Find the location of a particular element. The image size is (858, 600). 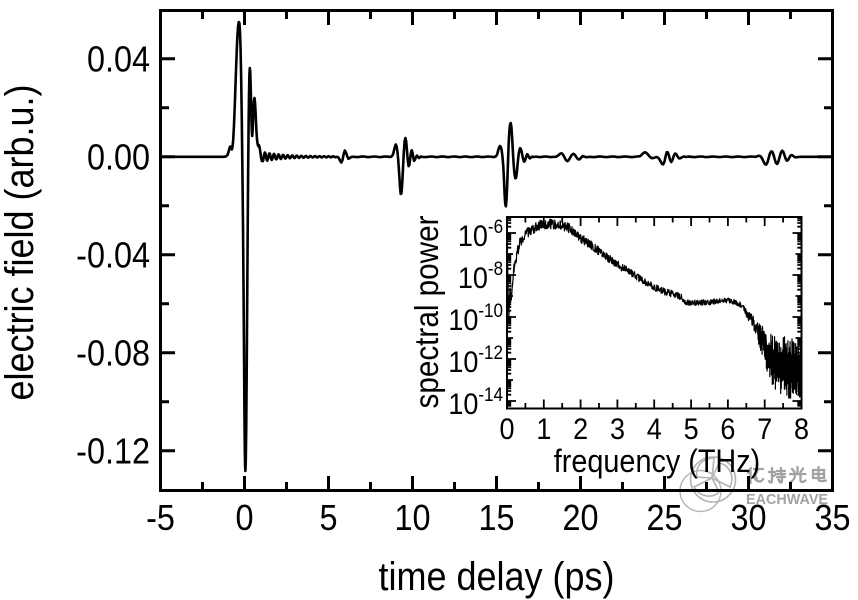

svg-text: -0.12 is located at coordinates (113, 452).